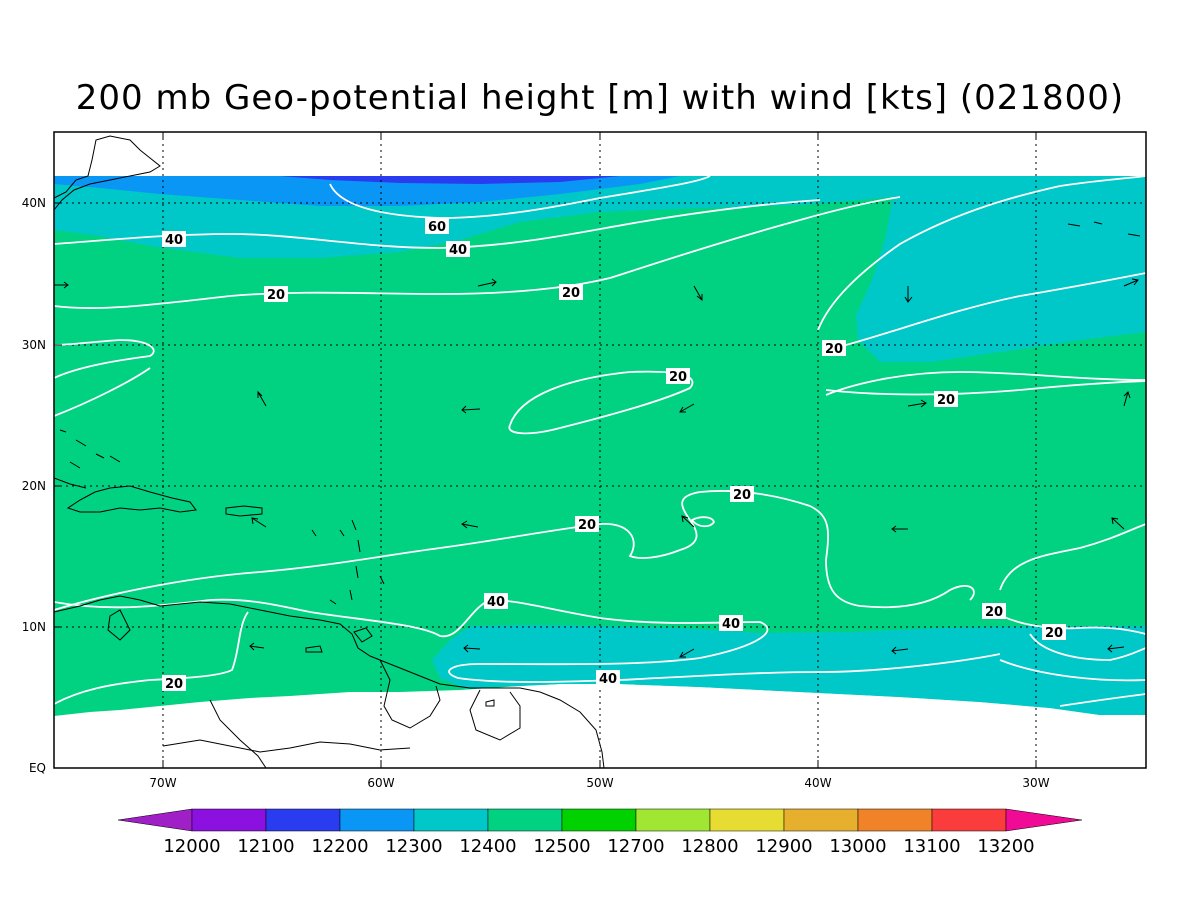  Describe the element at coordinates (1072, 557) in the screenshot. I see `isotach-20-east` at that location.